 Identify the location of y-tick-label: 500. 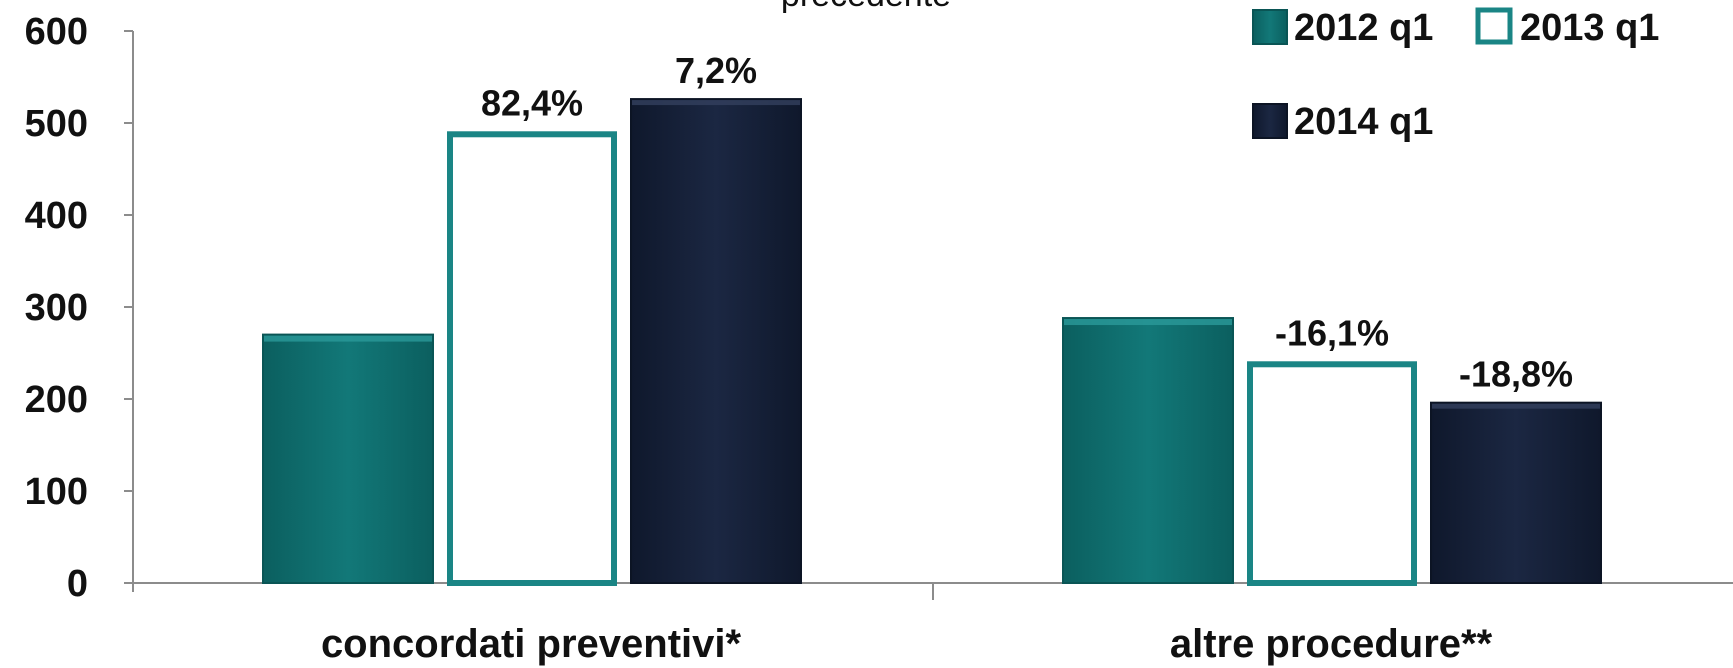
(56, 124).